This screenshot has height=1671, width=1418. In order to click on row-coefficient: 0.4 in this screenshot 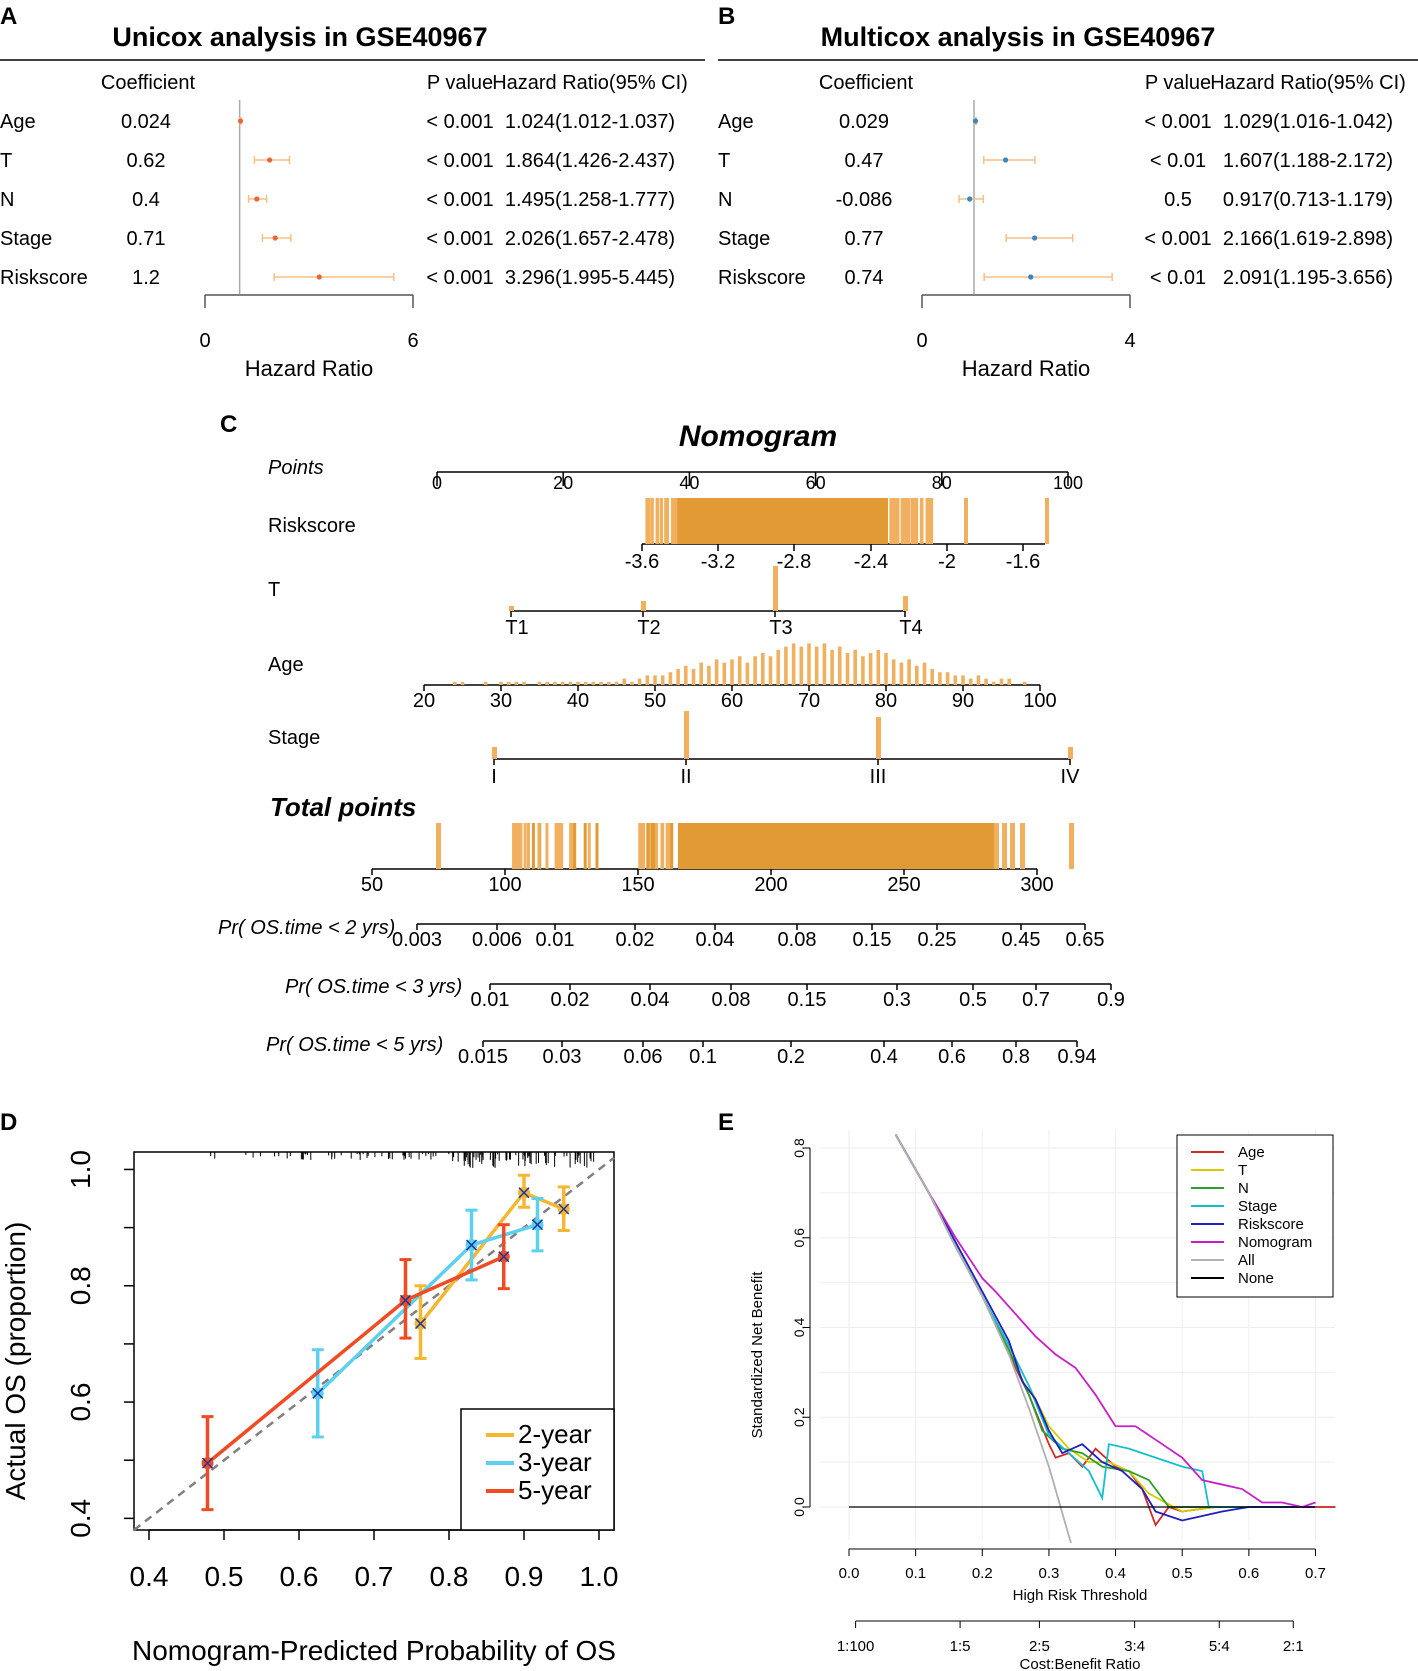, I will do `click(146, 200)`.